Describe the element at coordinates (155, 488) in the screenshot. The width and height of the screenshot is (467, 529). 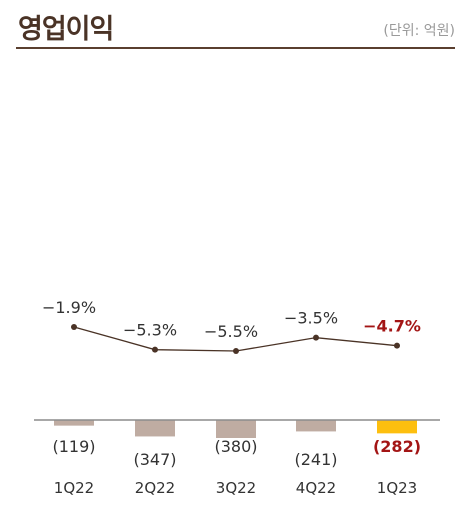
I see `category-label-2Q22: 2Q22` at that location.